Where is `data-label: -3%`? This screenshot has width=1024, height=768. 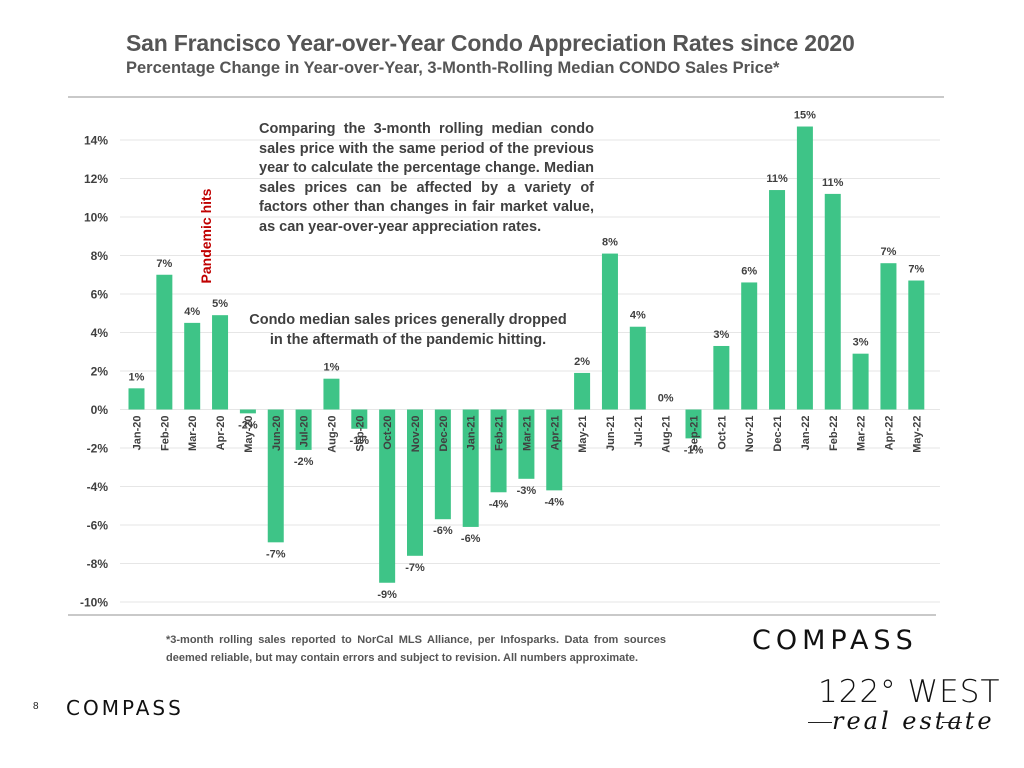 data-label: -3% is located at coordinates (527, 491).